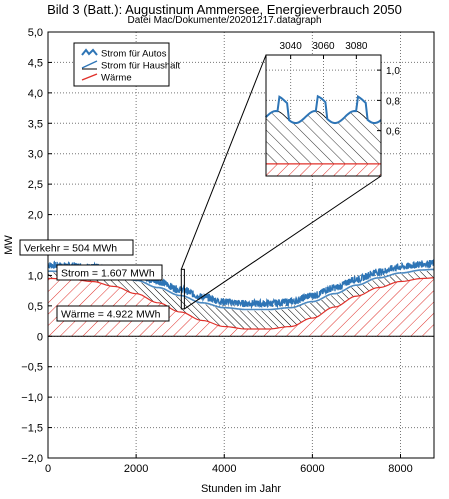 This screenshot has height=499, width=449. Describe the element at coordinates (9, 245) in the screenshot. I see `y-axis-label: MW` at that location.